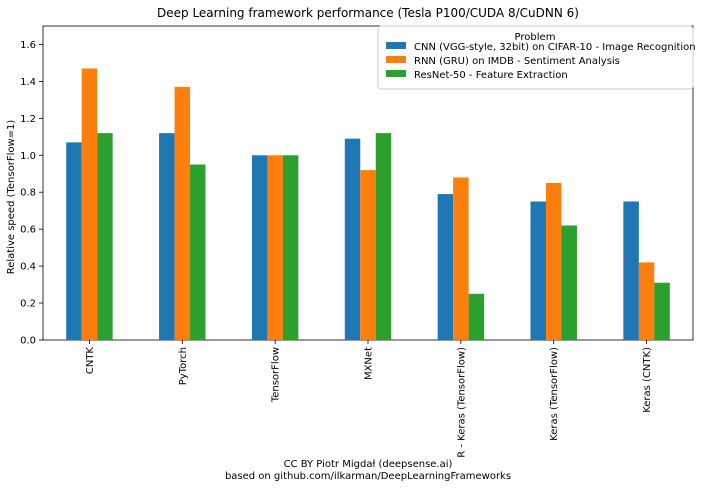 The height and width of the screenshot is (488, 705). I want to click on bar-series-1-keras-cntk-, so click(631, 270).